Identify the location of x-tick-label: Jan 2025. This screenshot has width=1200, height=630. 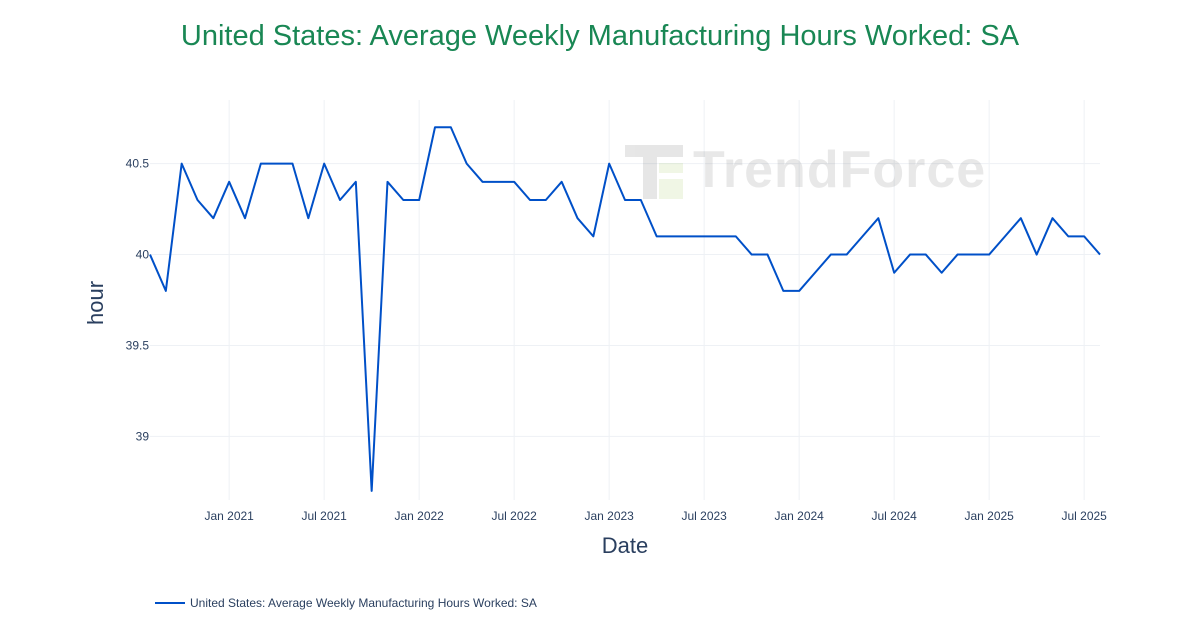
(989, 516).